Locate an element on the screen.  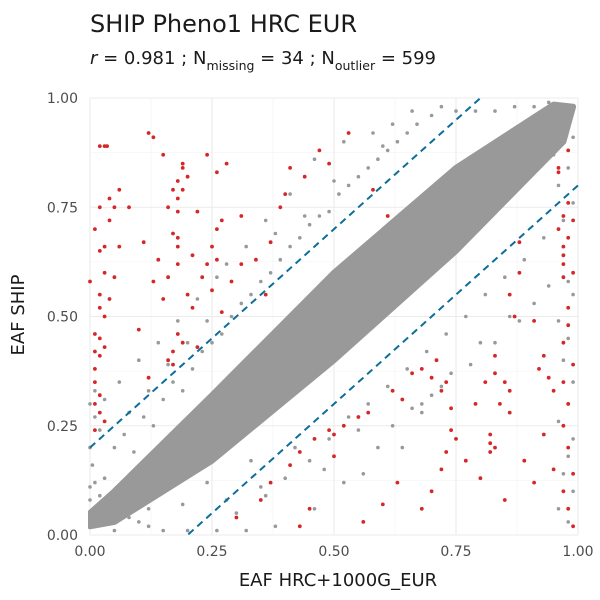
x-tick-label: 0.75 is located at coordinates (455, 552).